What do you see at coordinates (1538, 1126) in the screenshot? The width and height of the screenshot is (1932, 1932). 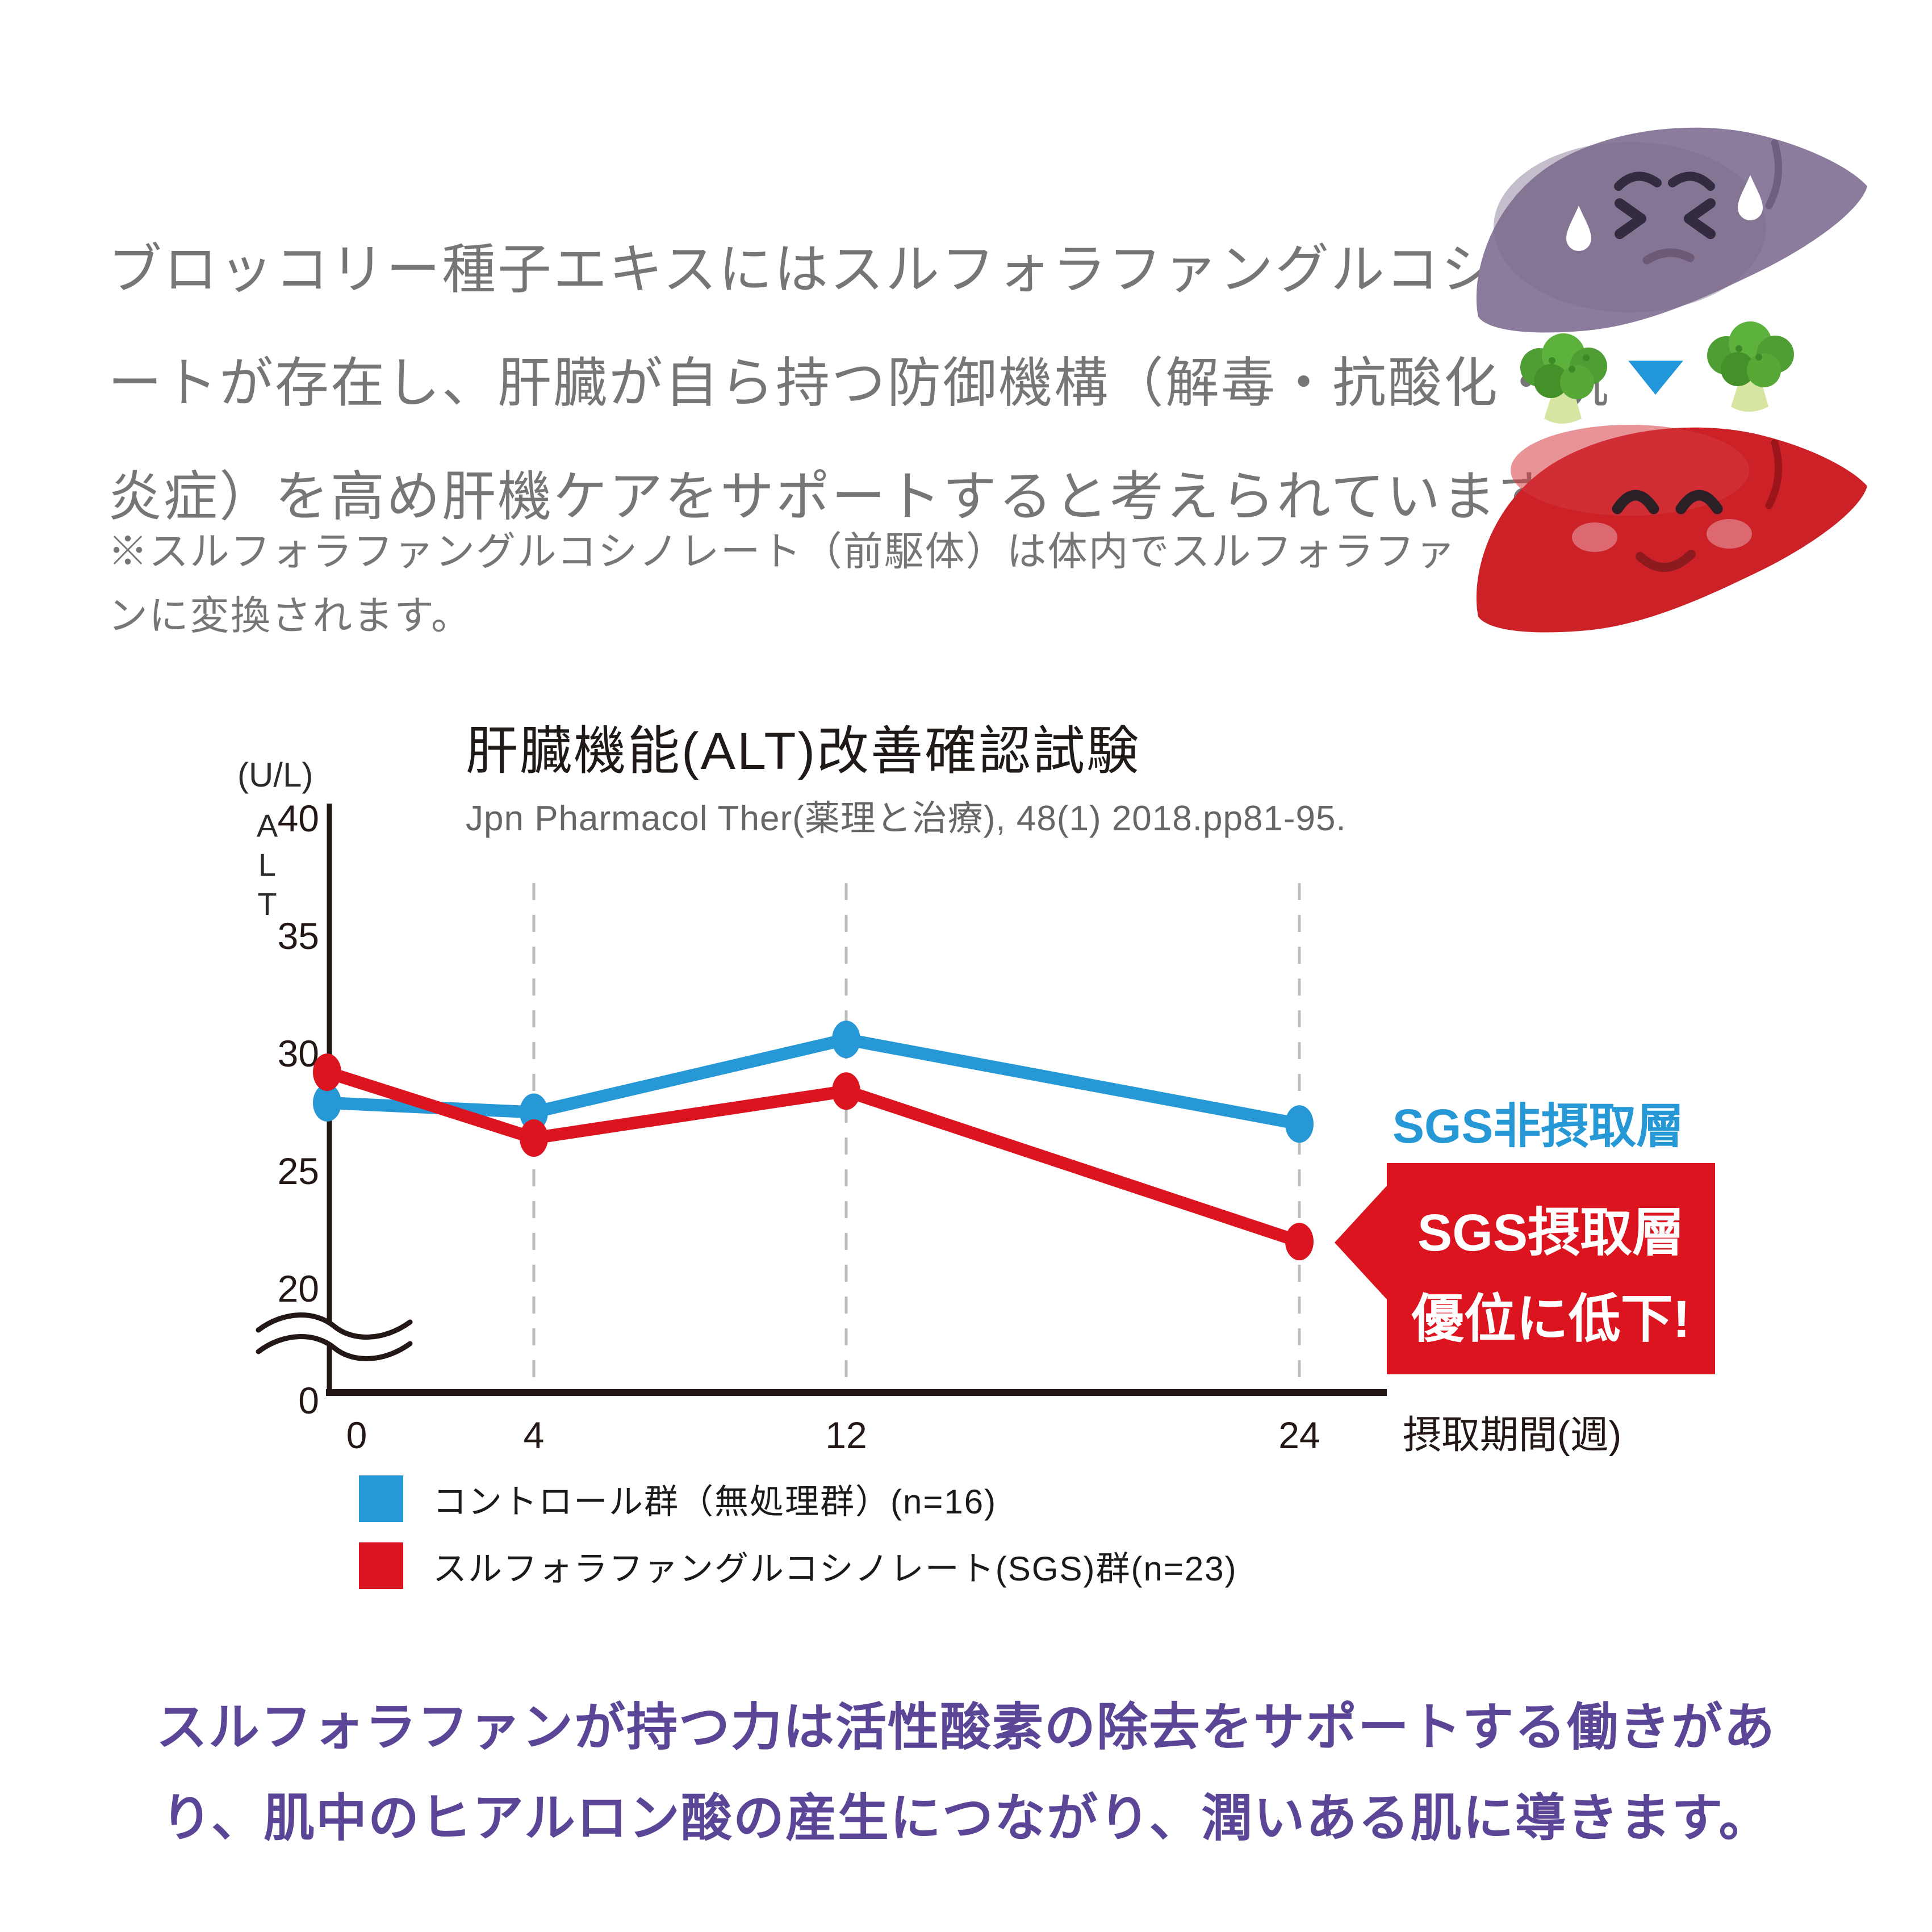 I see `control-series-label: SGS非摂取層` at bounding box center [1538, 1126].